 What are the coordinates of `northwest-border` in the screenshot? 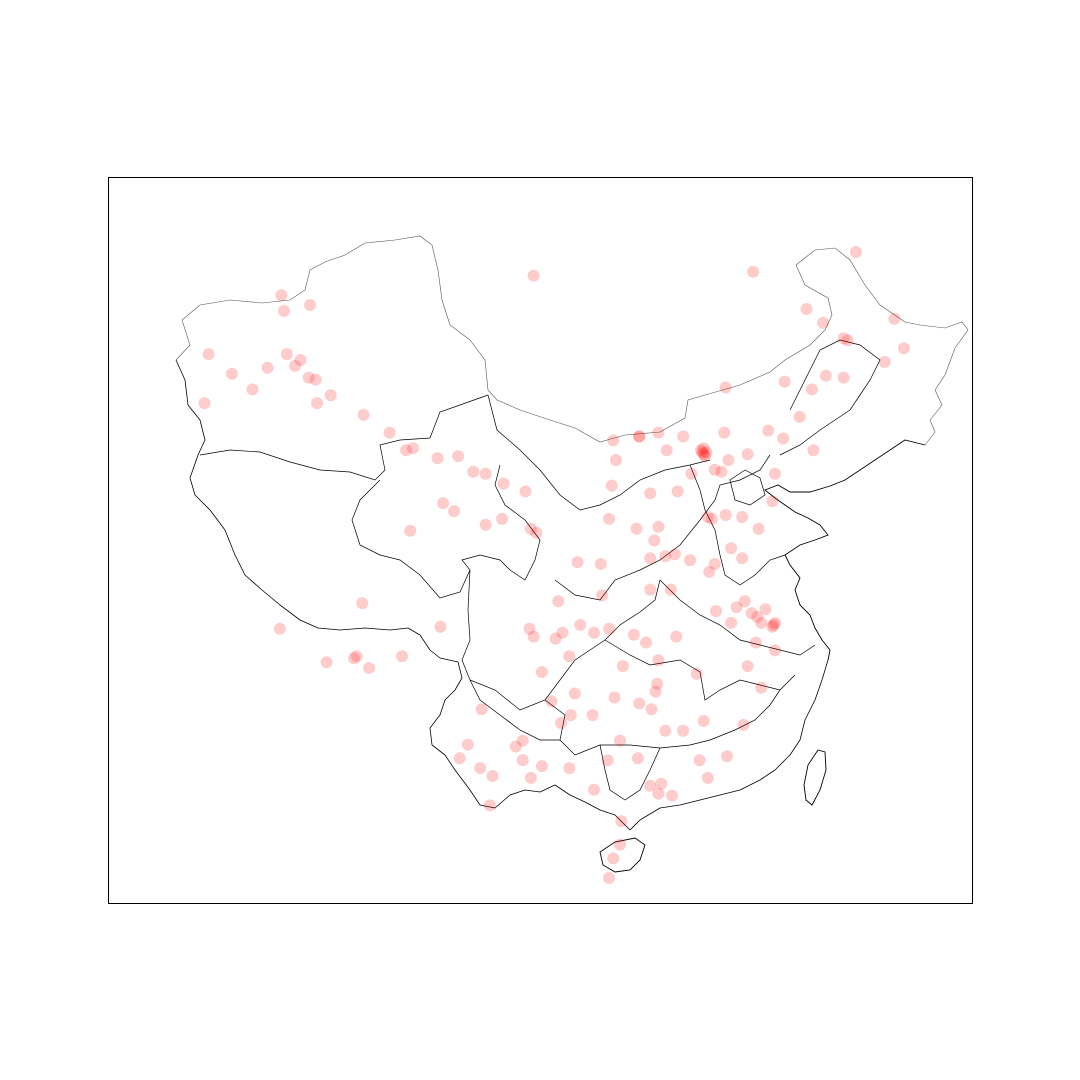 It's located at (572, 340).